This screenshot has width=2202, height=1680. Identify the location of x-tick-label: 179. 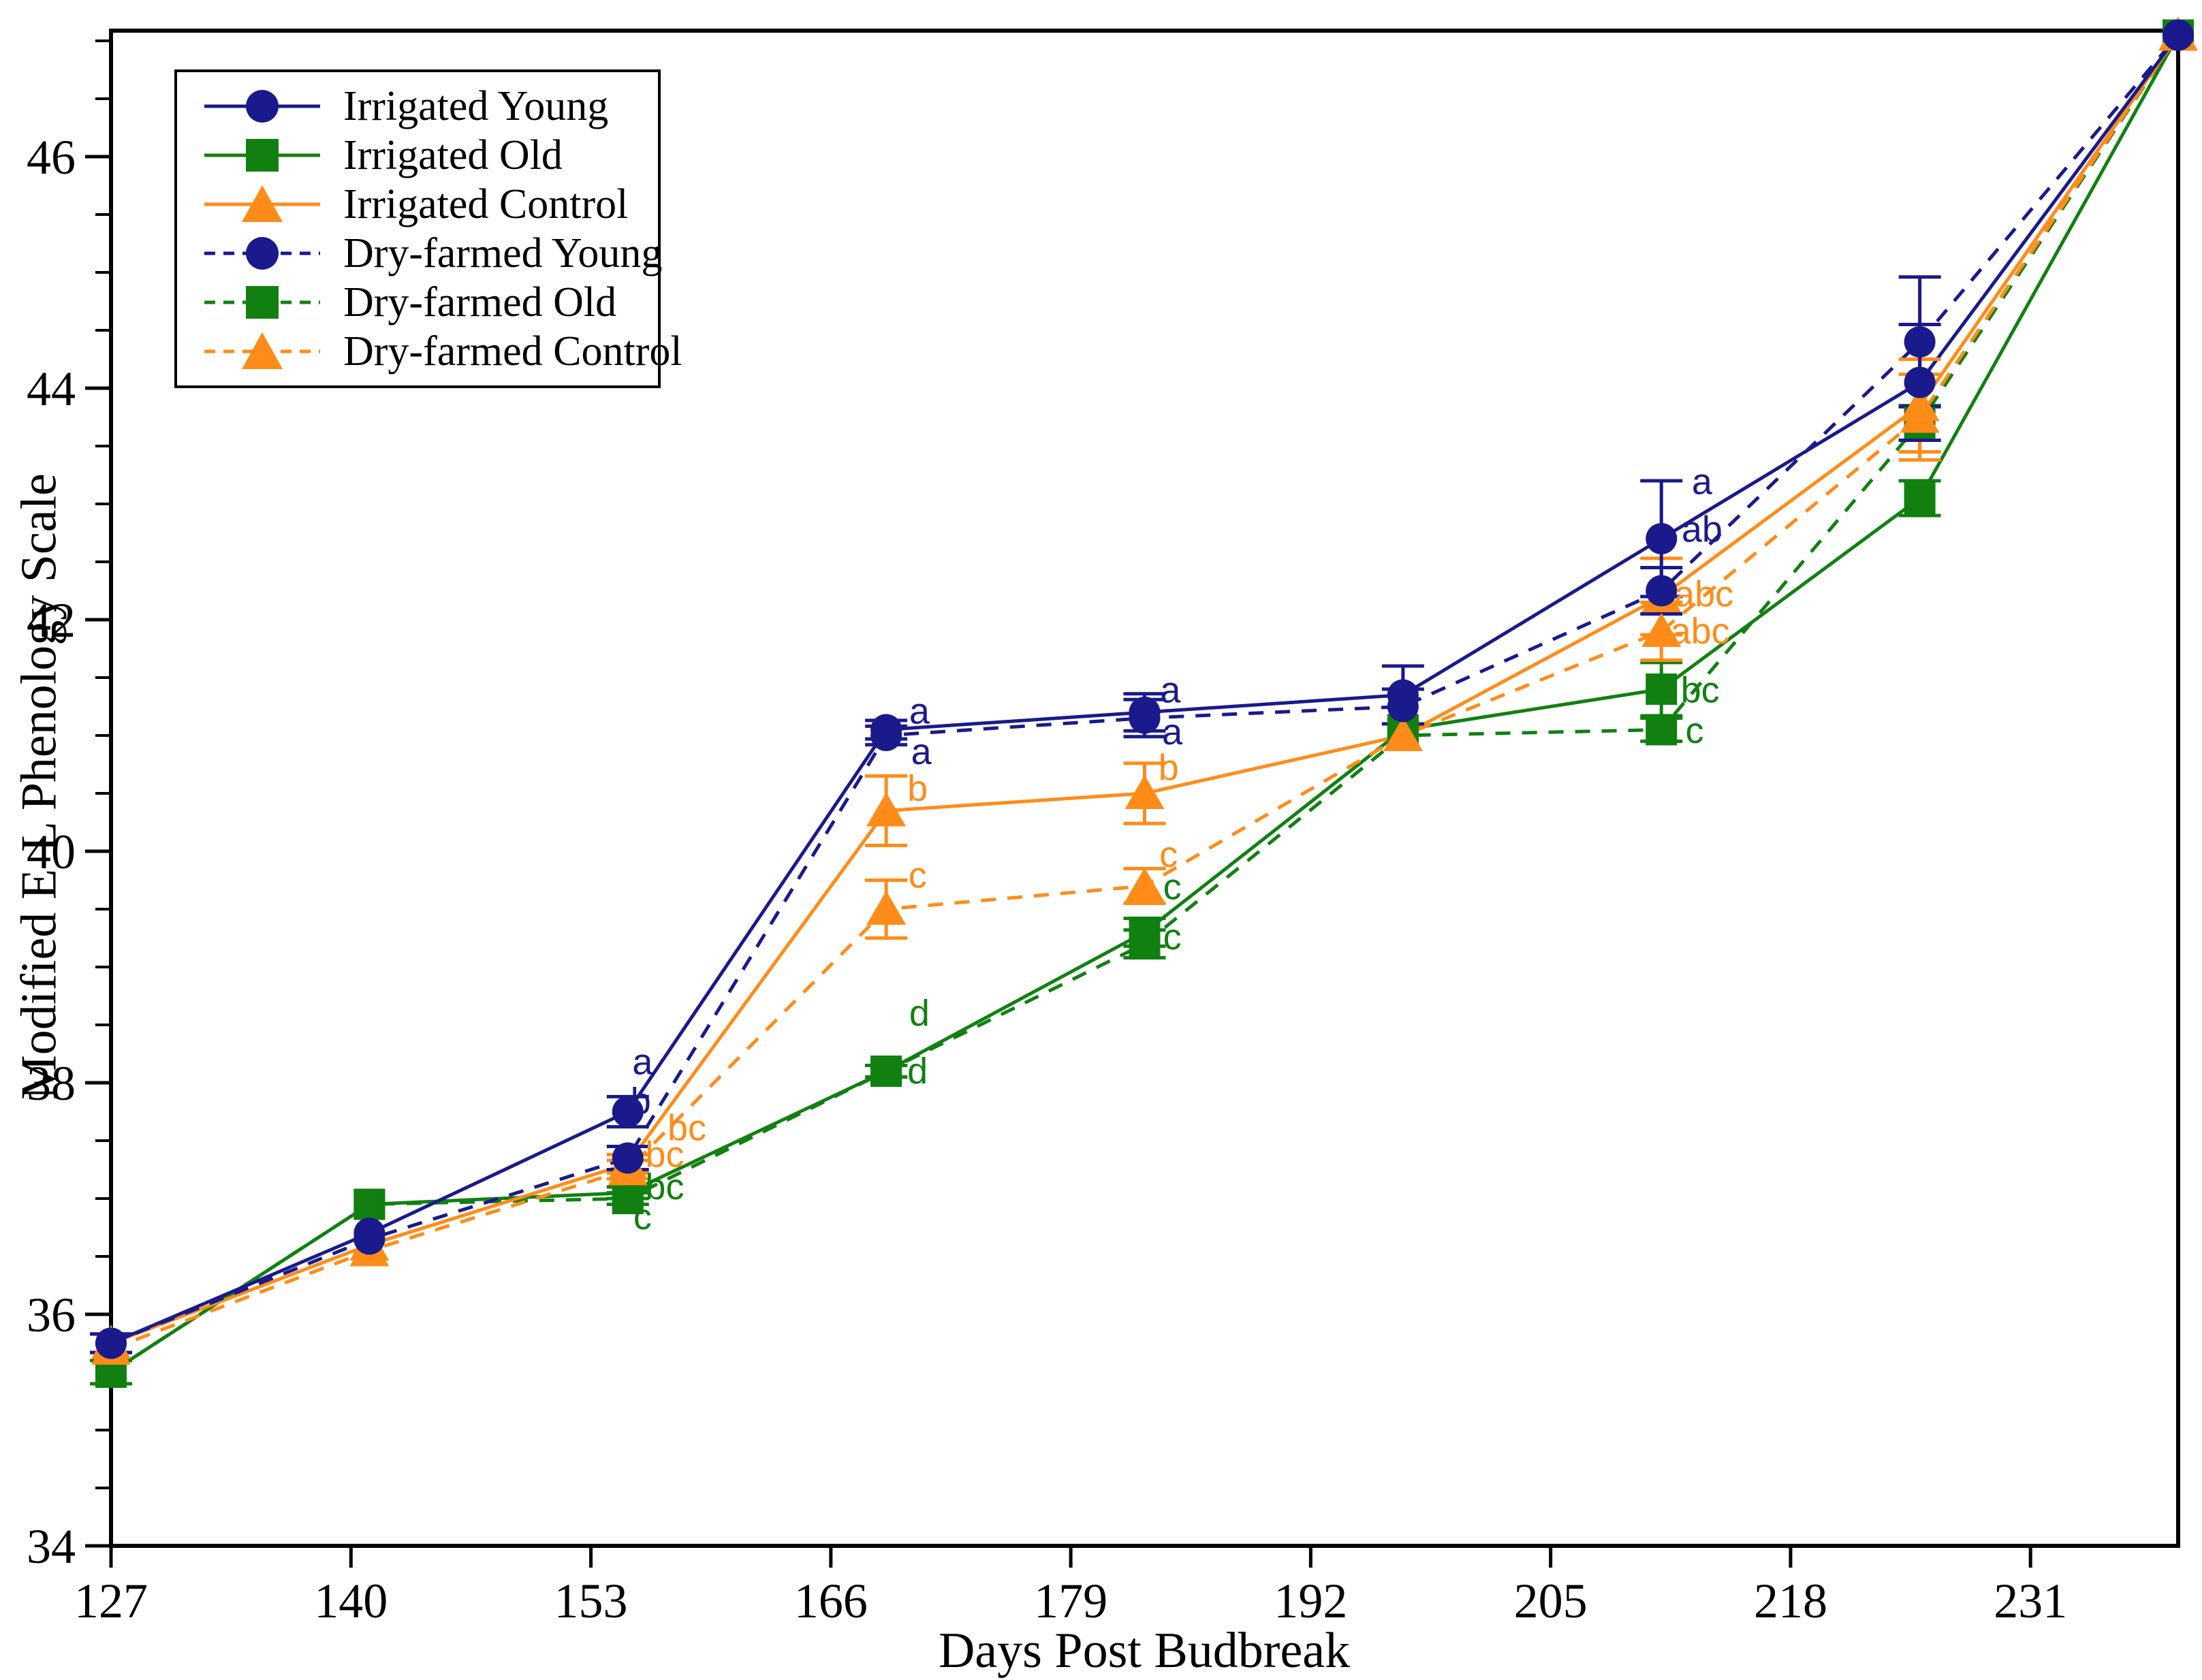
(1070, 1601).